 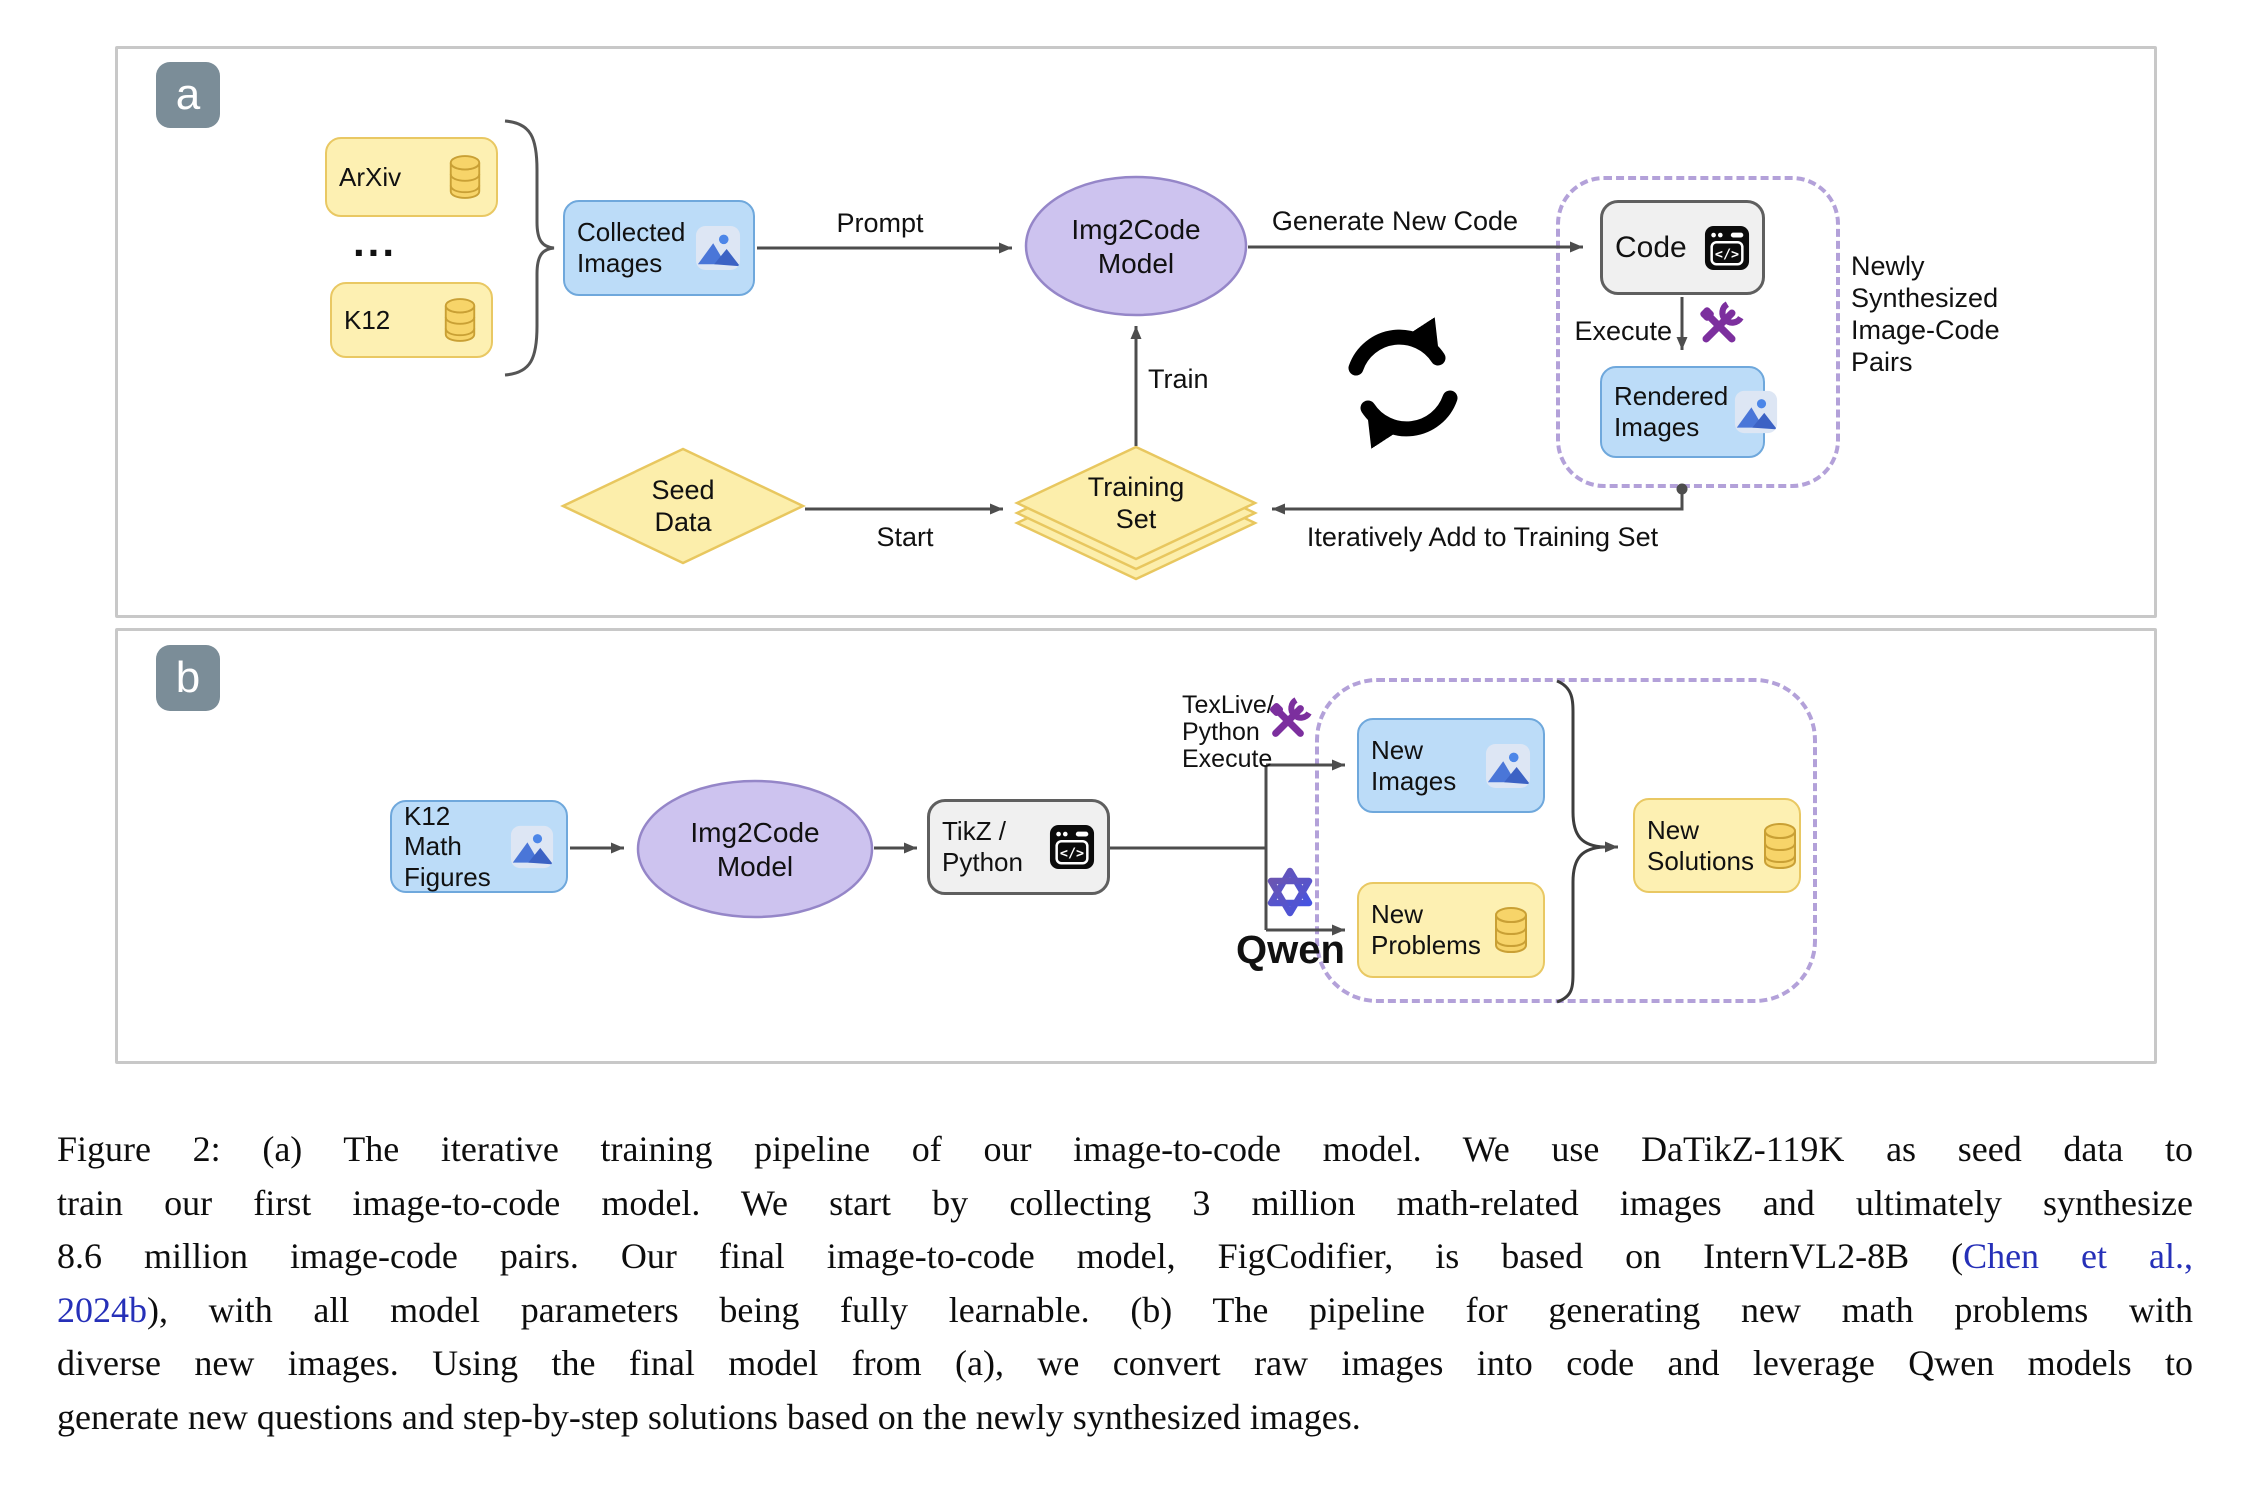 What do you see at coordinates (905, 537) in the screenshot?
I see `start-arrow-label: Start` at bounding box center [905, 537].